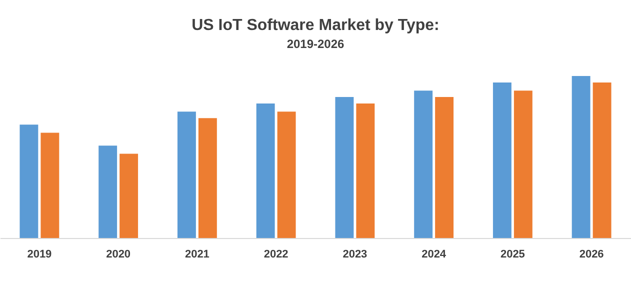 The height and width of the screenshot is (282, 631). Describe the element at coordinates (39, 254) in the screenshot. I see `x-tick-label: 2019` at that location.